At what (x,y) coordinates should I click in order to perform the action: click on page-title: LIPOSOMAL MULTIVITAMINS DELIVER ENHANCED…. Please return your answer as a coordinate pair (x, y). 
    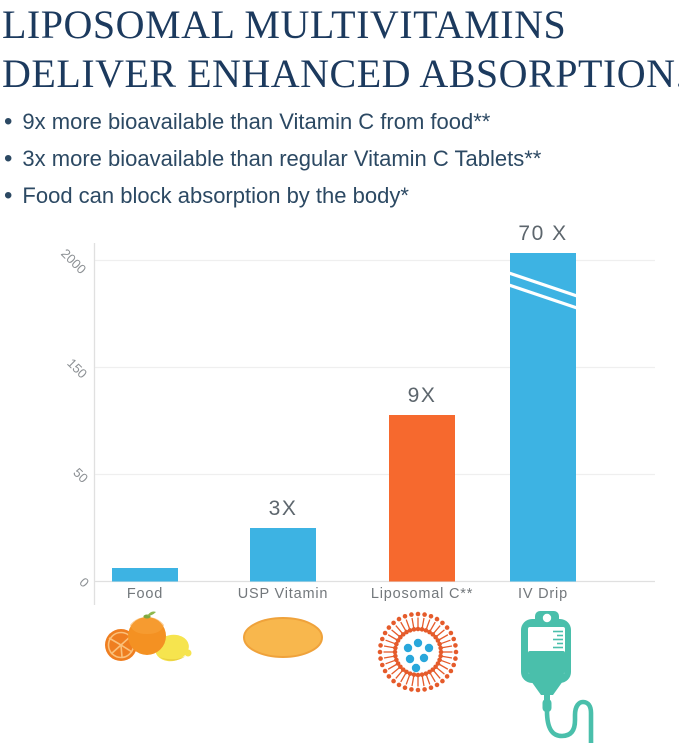
    Looking at the image, I should click on (340, 49).